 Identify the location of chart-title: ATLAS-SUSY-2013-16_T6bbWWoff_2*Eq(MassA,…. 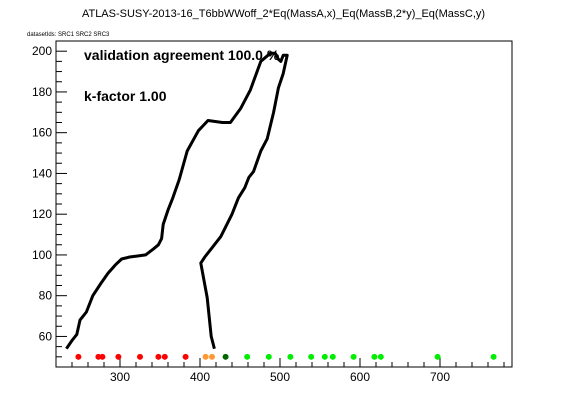
(283, 14).